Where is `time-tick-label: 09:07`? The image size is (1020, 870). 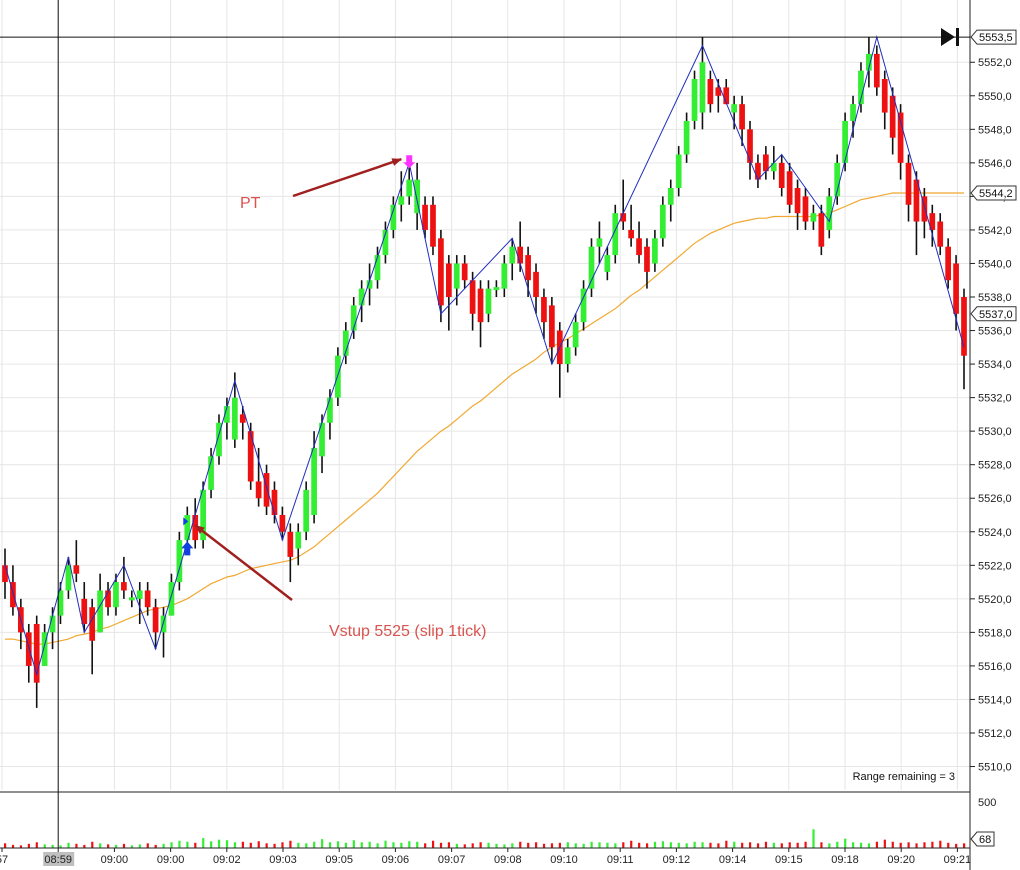 time-tick-label: 09:07 is located at coordinates (452, 860).